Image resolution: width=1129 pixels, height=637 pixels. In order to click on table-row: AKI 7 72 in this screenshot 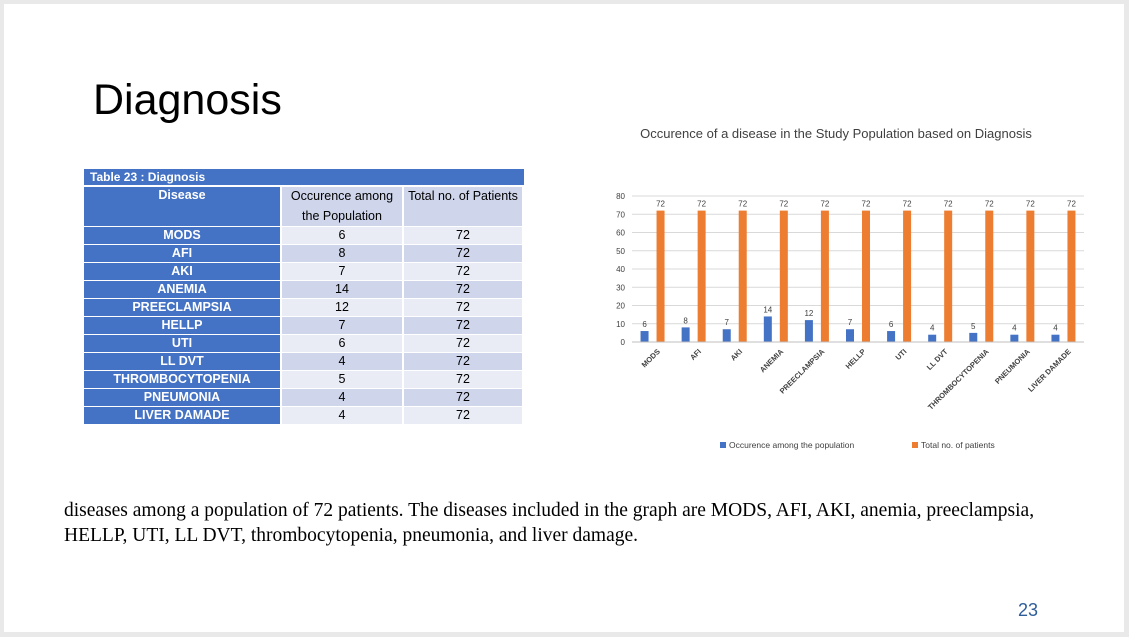, I will do `click(303, 271)`.